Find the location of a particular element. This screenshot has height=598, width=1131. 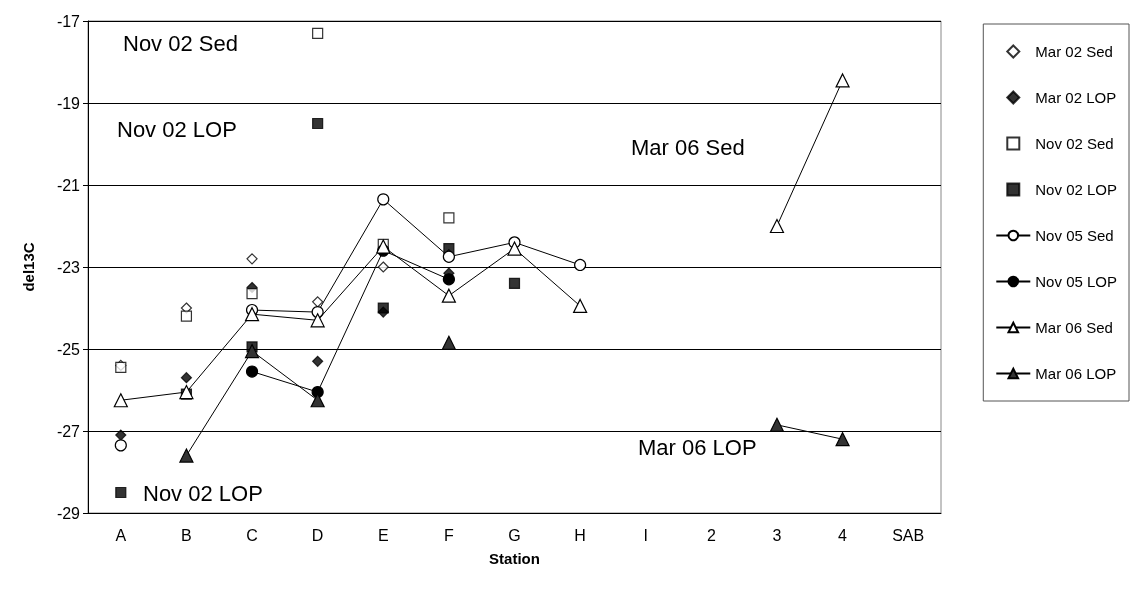

x-tick-label: D is located at coordinates (317, 535).